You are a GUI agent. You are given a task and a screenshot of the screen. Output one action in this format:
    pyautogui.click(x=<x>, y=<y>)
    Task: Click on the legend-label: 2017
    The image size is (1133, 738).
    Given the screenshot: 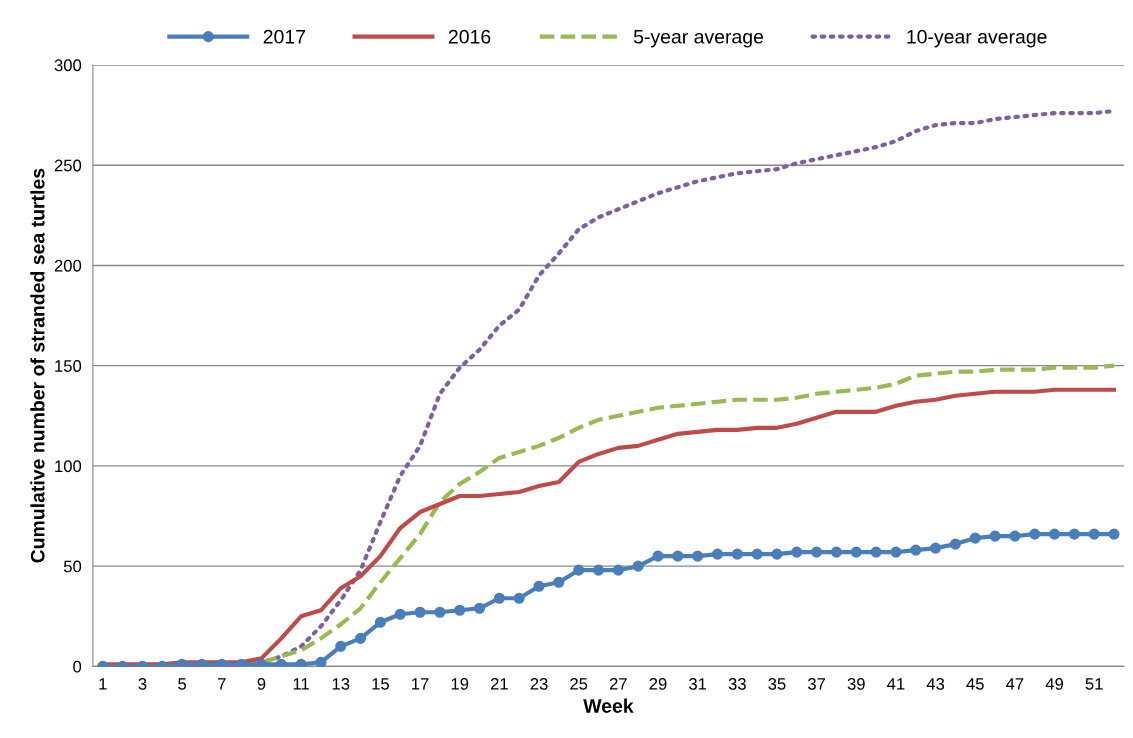 What is the action you would take?
    pyautogui.click(x=284, y=36)
    